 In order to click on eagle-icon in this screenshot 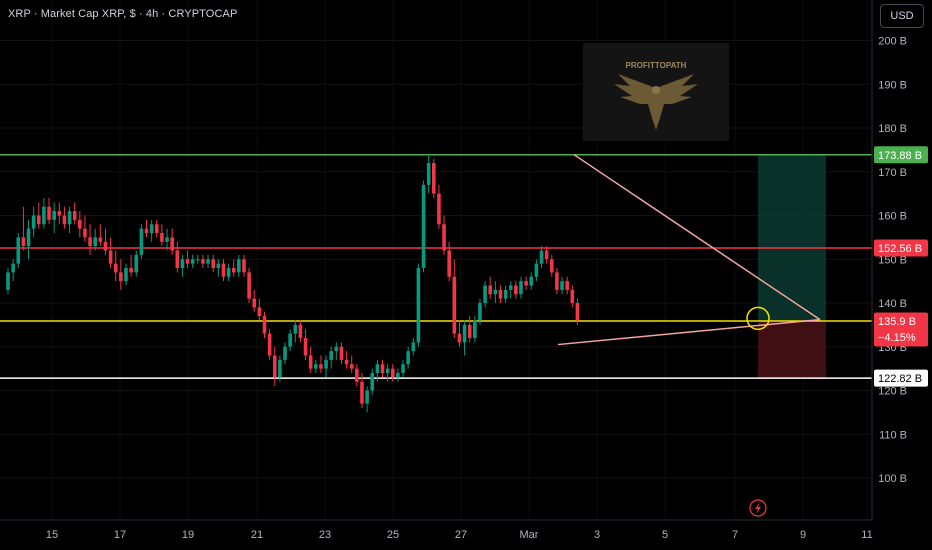, I will do `click(656, 102)`.